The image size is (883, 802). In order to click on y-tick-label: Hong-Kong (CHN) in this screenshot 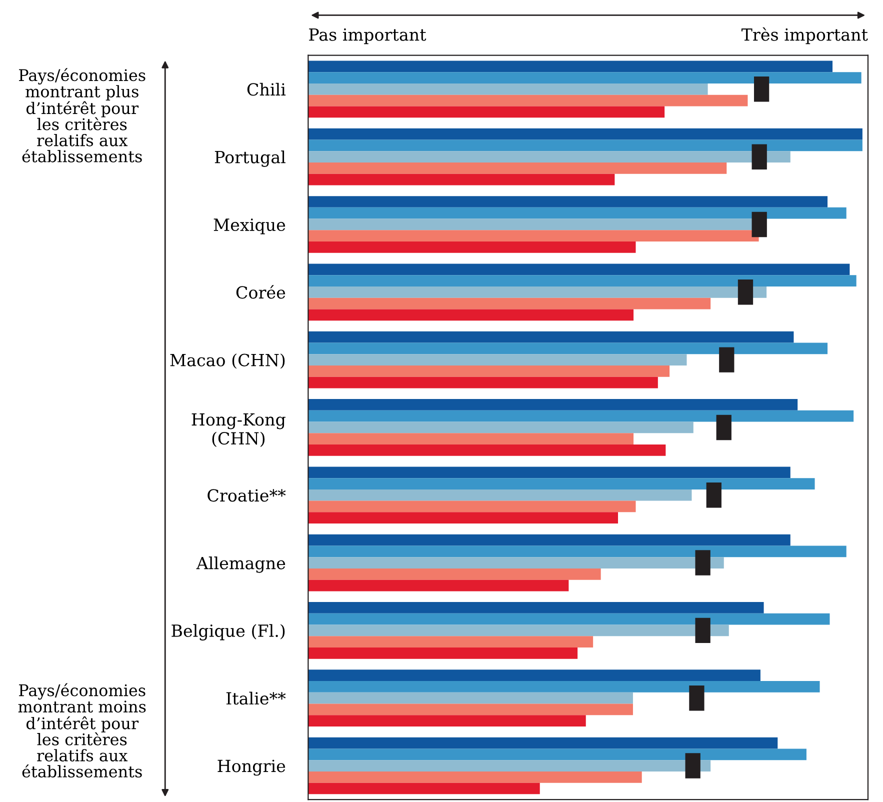, I will do `click(239, 430)`.